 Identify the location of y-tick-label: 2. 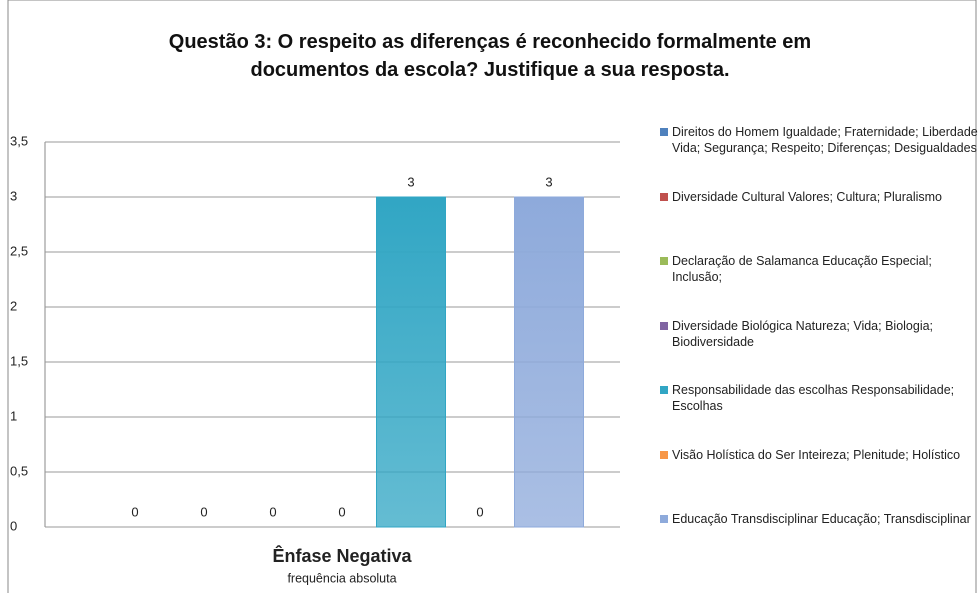
(13, 305).